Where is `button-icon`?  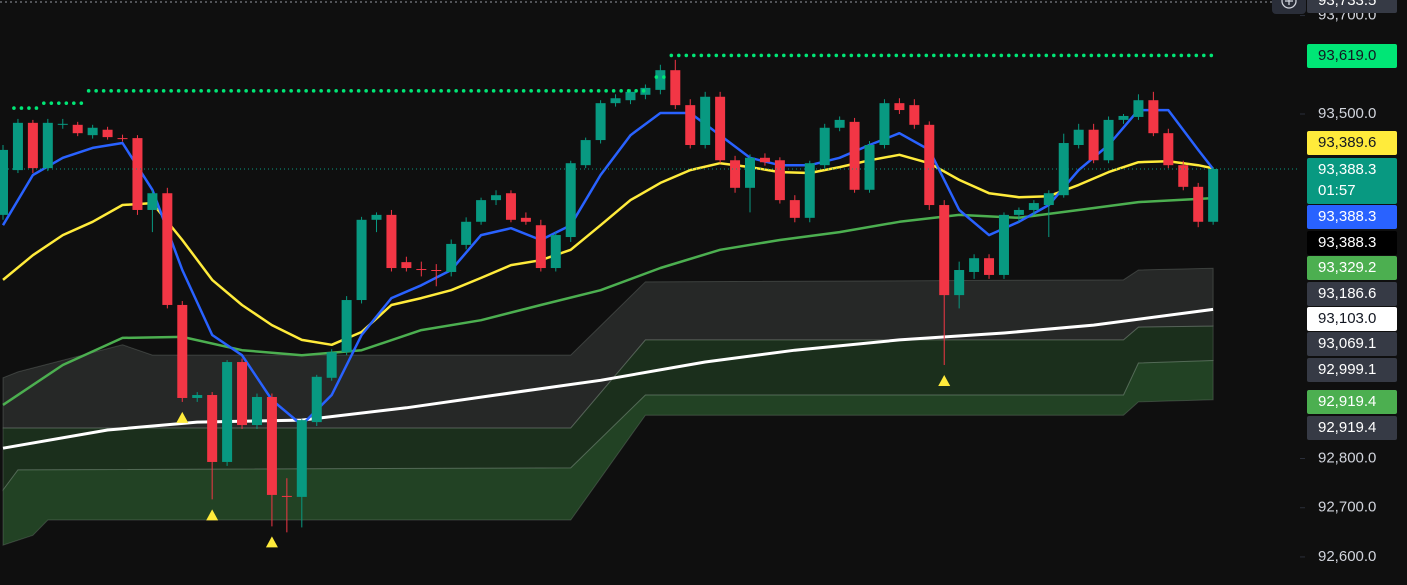
button-icon is located at coordinates (1289, 4).